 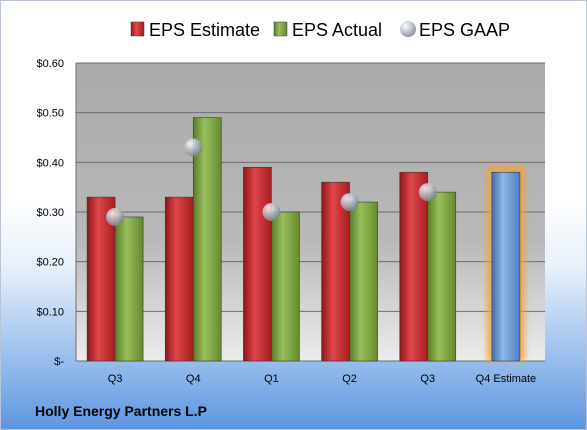 What do you see at coordinates (337, 30) in the screenshot?
I see `legend-label: EPS Actual` at bounding box center [337, 30].